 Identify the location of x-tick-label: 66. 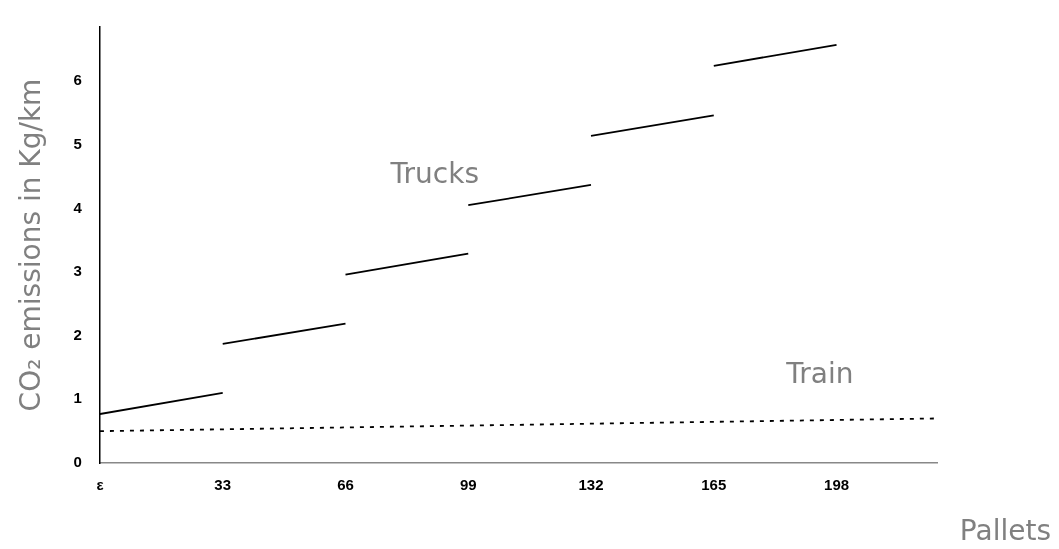
(345, 485).